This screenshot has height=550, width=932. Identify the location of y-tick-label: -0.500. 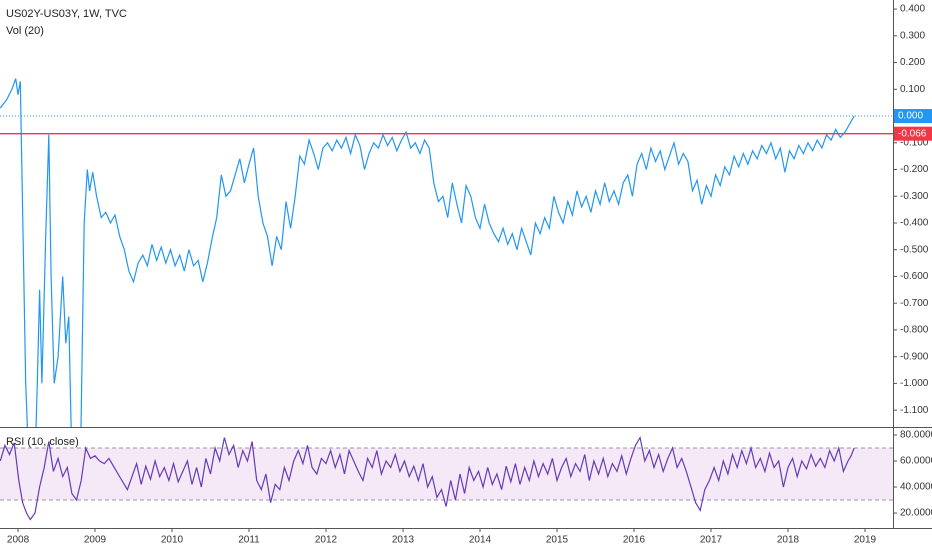
(914, 249).